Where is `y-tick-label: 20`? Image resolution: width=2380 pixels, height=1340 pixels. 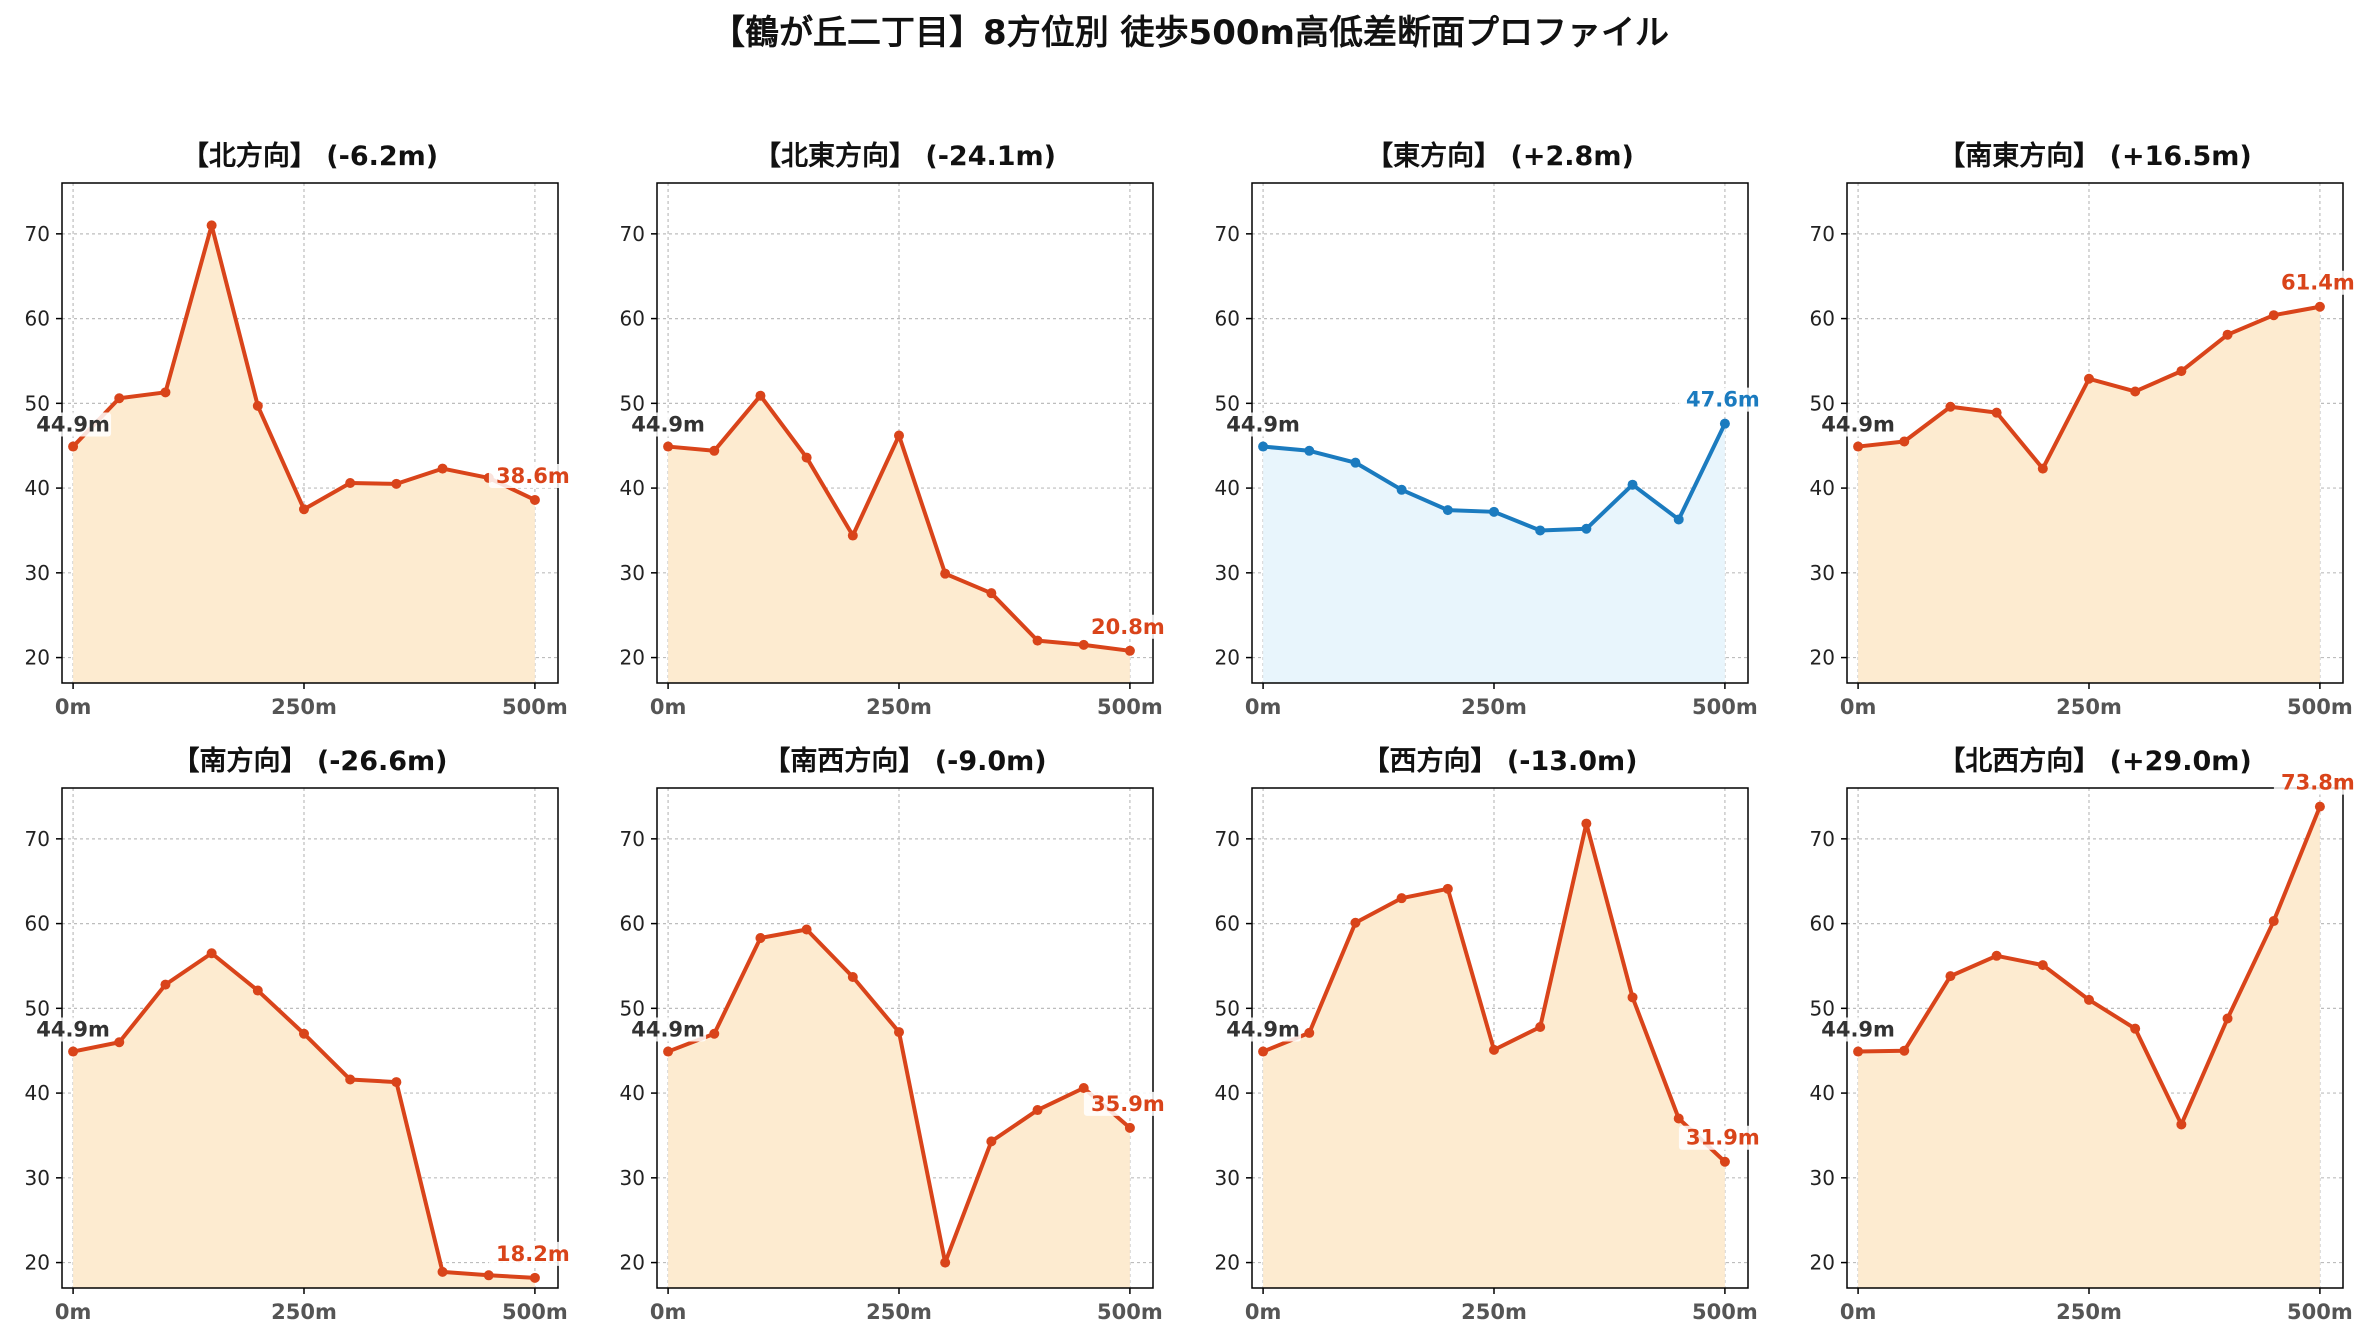
y-tick-label: 20 is located at coordinates (37, 1263).